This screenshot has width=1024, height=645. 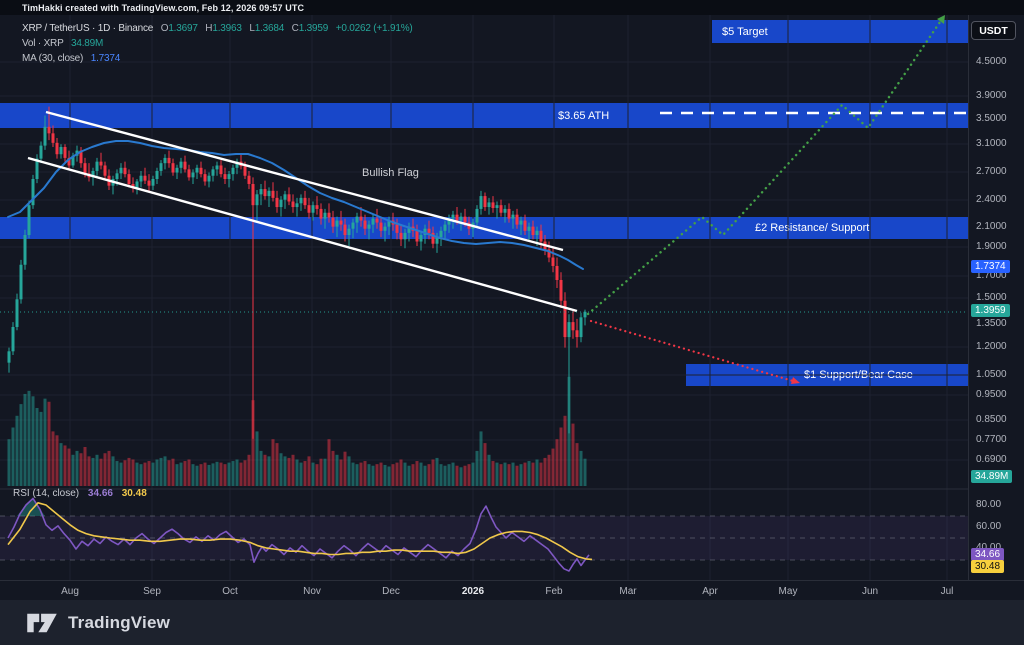 What do you see at coordinates (374, 28) in the screenshot?
I see `change-value: +0.0262 (+1.91%)` at bounding box center [374, 28].